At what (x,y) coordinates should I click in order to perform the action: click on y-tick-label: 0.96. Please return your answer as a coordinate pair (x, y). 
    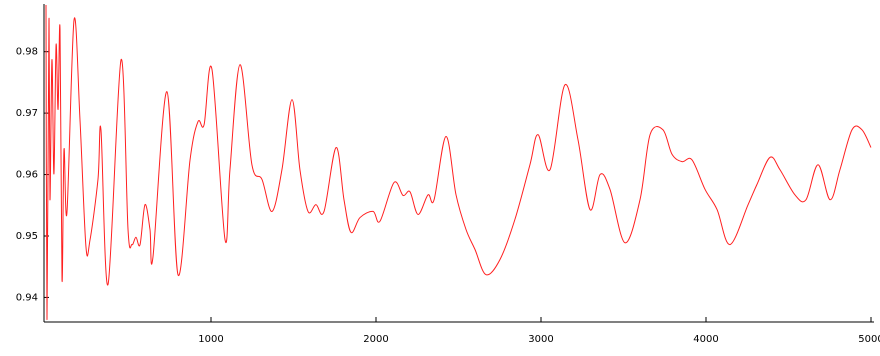
    Looking at the image, I should click on (27, 175).